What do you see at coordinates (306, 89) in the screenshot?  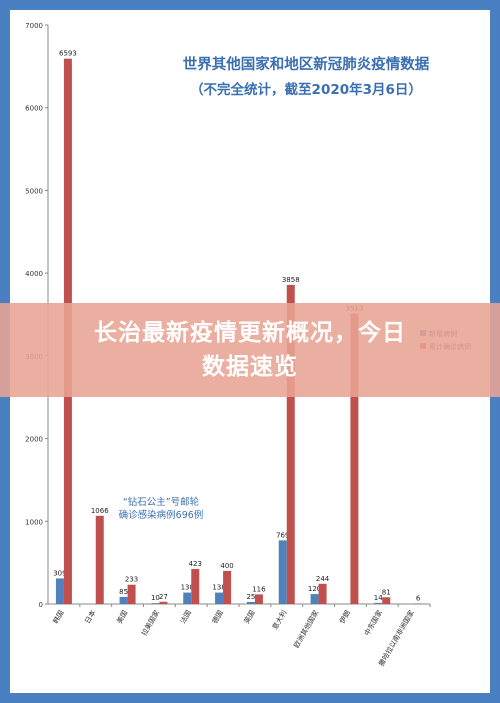 I see `chart-subtitle: （不完全统计，截至2020年3月6日）` at bounding box center [306, 89].